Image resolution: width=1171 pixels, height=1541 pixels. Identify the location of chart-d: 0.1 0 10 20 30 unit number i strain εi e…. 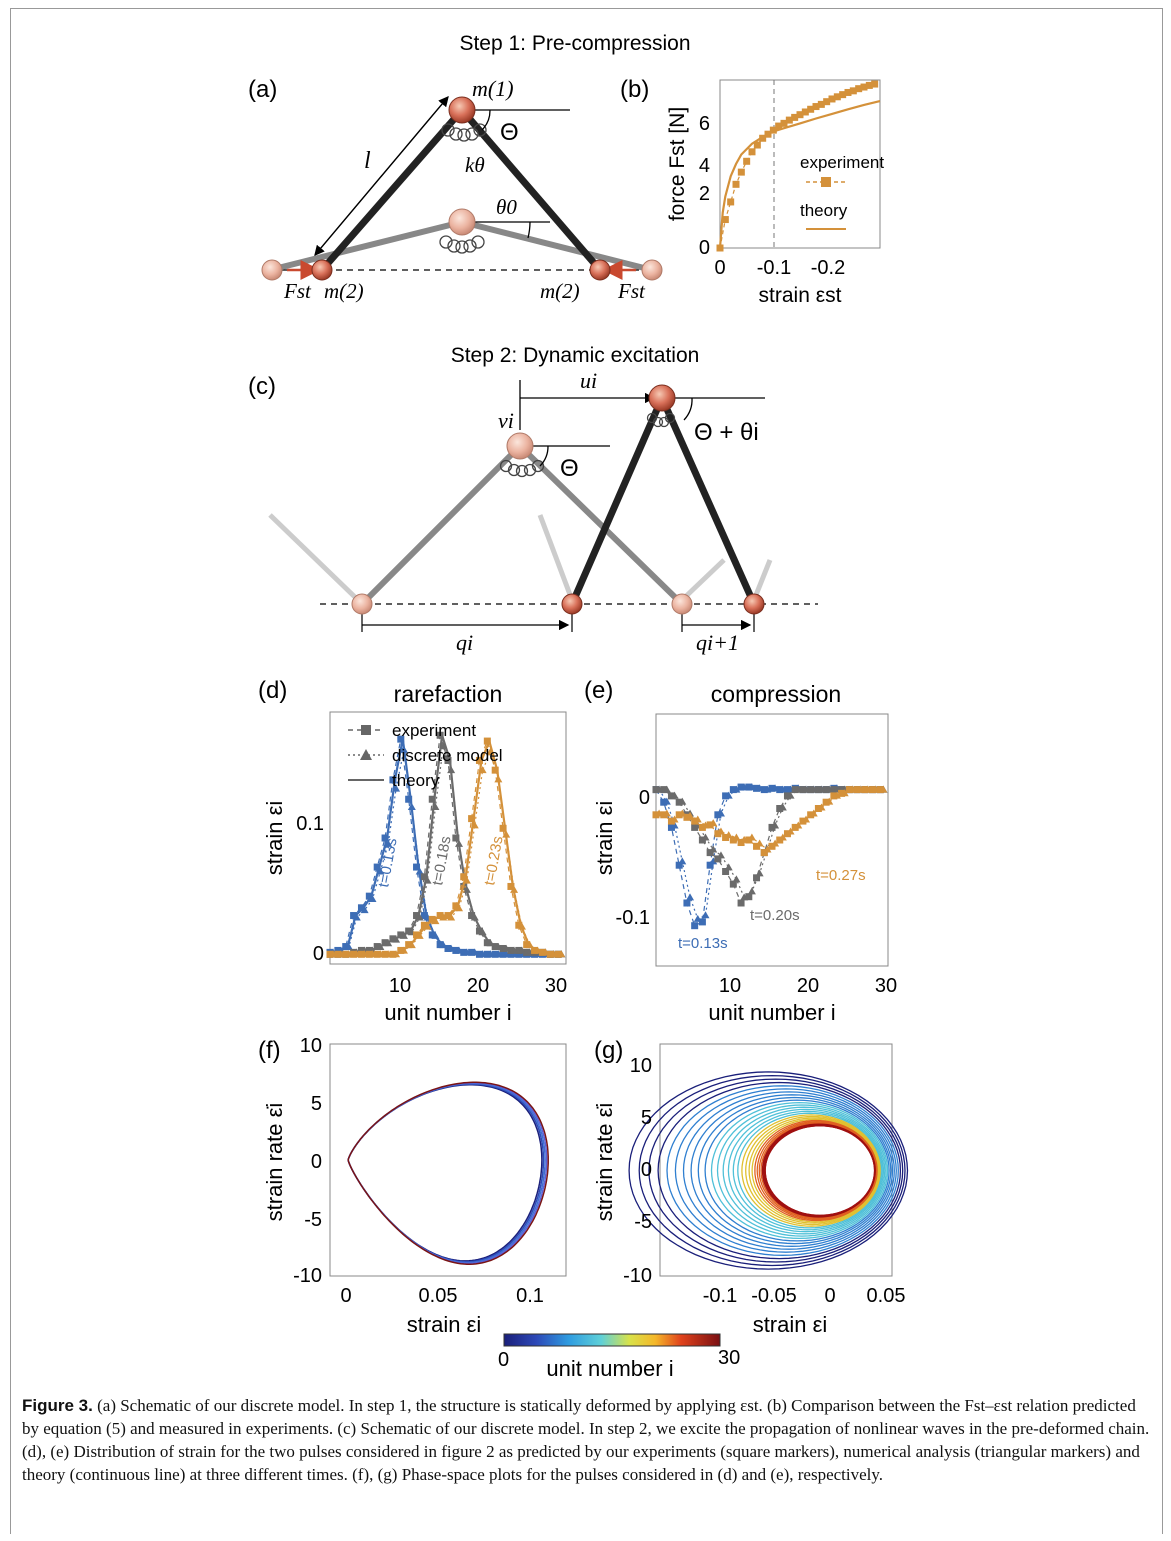
(414, 868).